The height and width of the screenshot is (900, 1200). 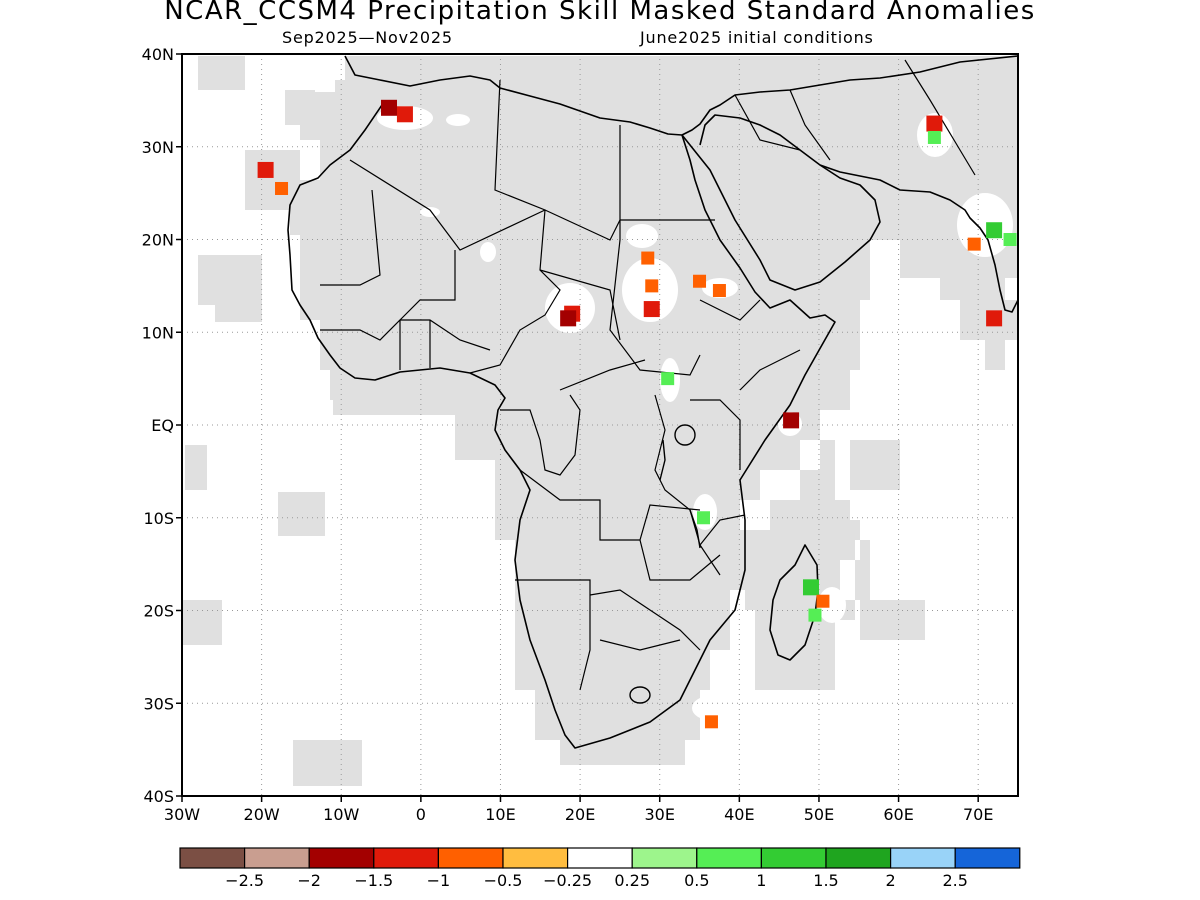 What do you see at coordinates (898, 814) in the screenshot?
I see `lon-tick-label: 60E` at bounding box center [898, 814].